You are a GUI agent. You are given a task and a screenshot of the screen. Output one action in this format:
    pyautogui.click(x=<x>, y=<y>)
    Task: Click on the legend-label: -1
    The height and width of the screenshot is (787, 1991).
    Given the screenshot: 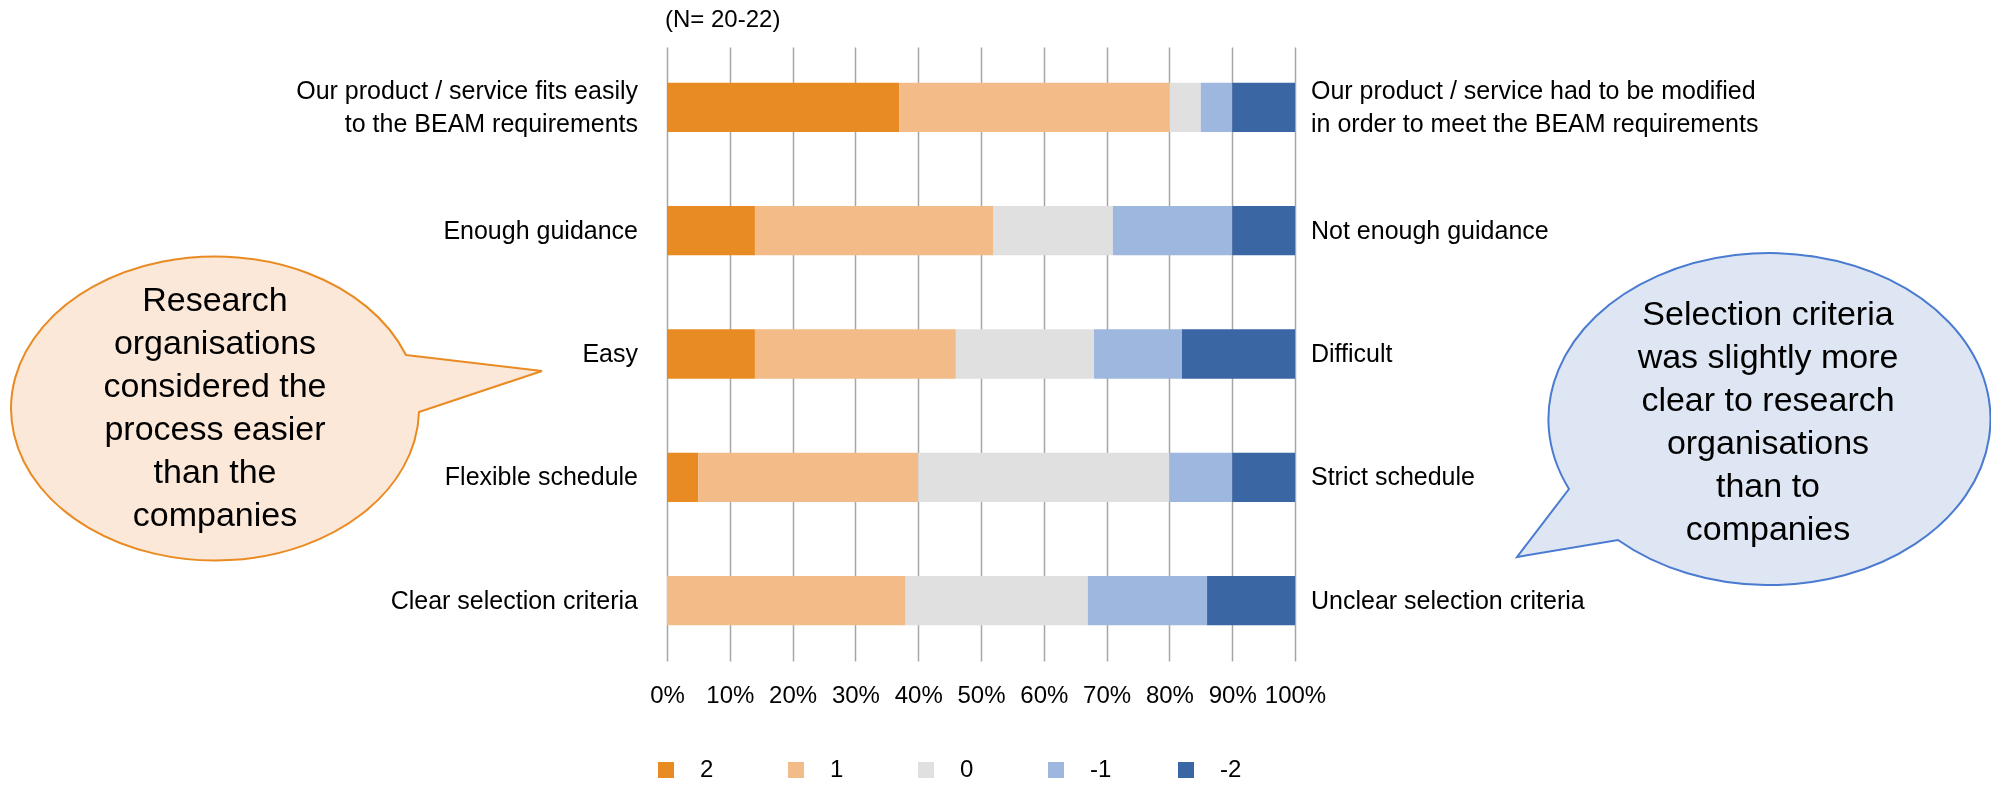 What is the action you would take?
    pyautogui.click(x=1101, y=768)
    